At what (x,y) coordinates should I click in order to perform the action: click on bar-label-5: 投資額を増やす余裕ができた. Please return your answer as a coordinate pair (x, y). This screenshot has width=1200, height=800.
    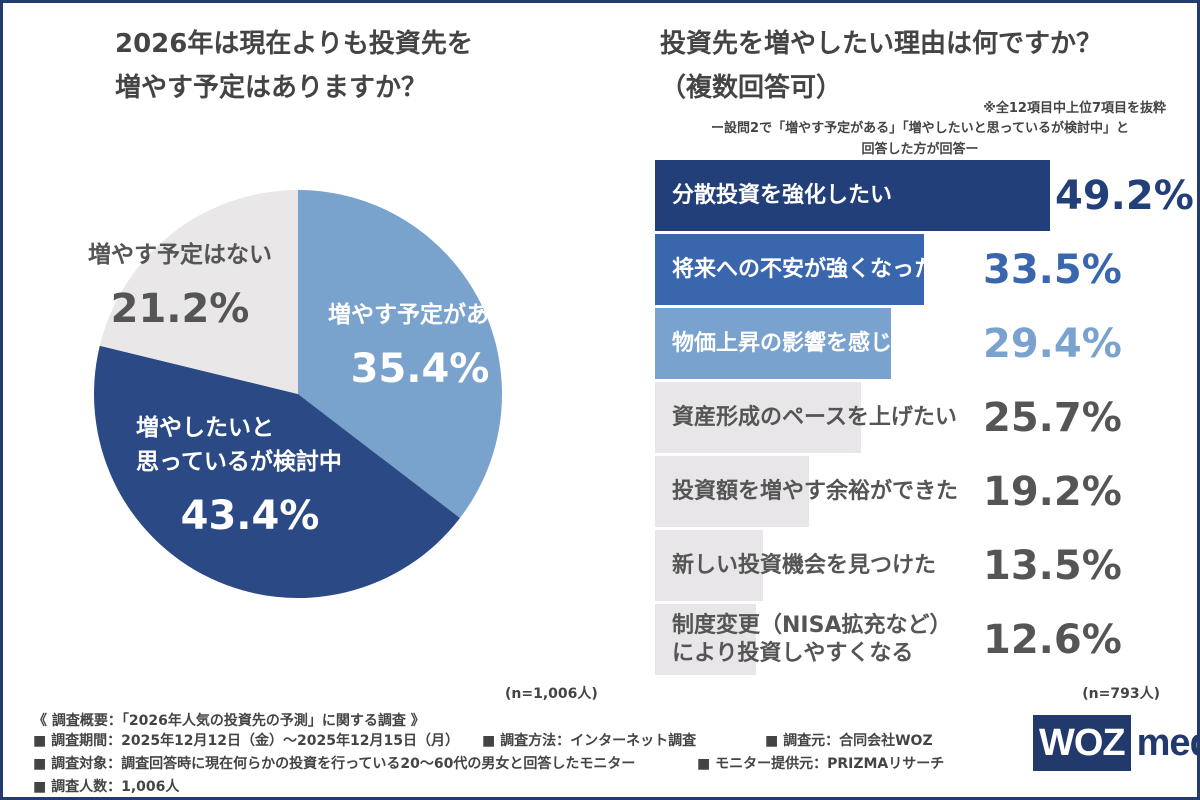
    Looking at the image, I should click on (815, 492).